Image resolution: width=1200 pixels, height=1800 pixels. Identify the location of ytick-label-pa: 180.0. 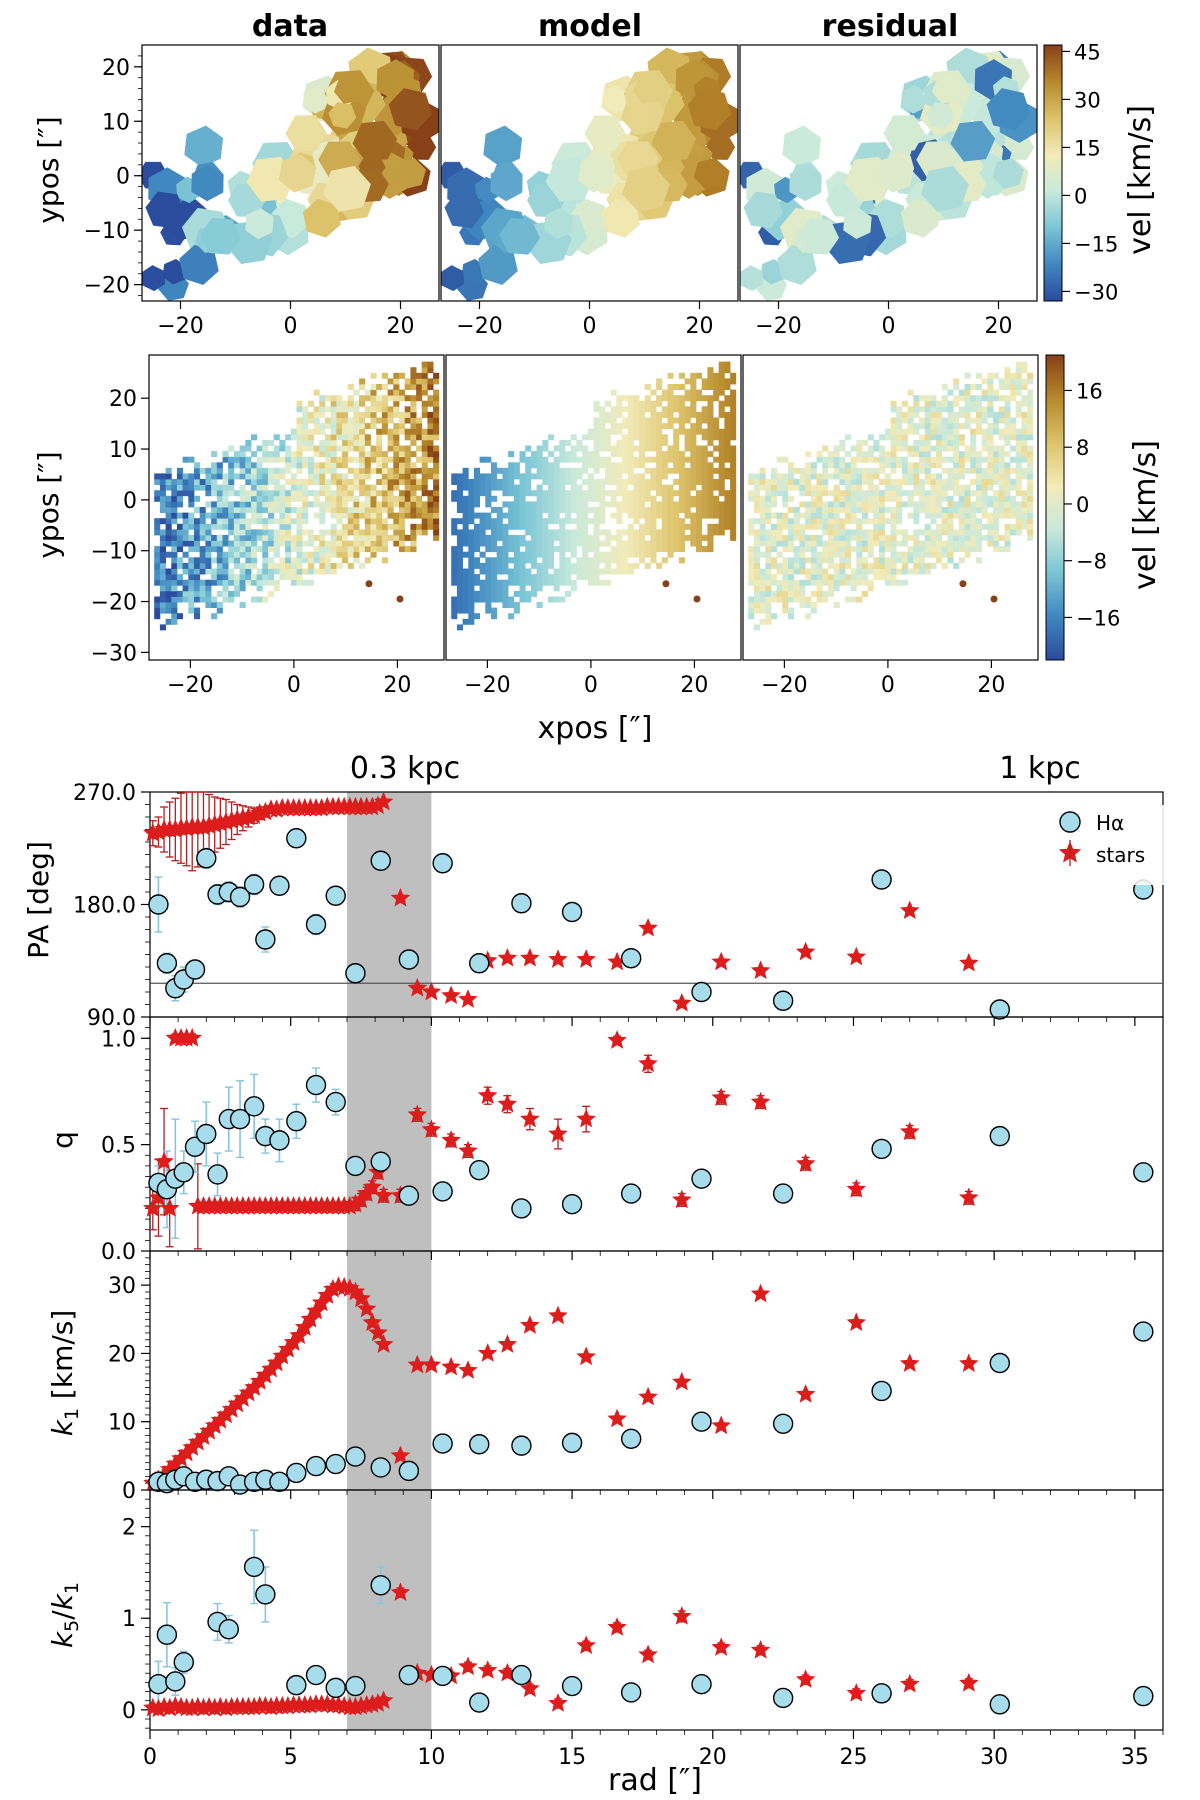
(104, 906).